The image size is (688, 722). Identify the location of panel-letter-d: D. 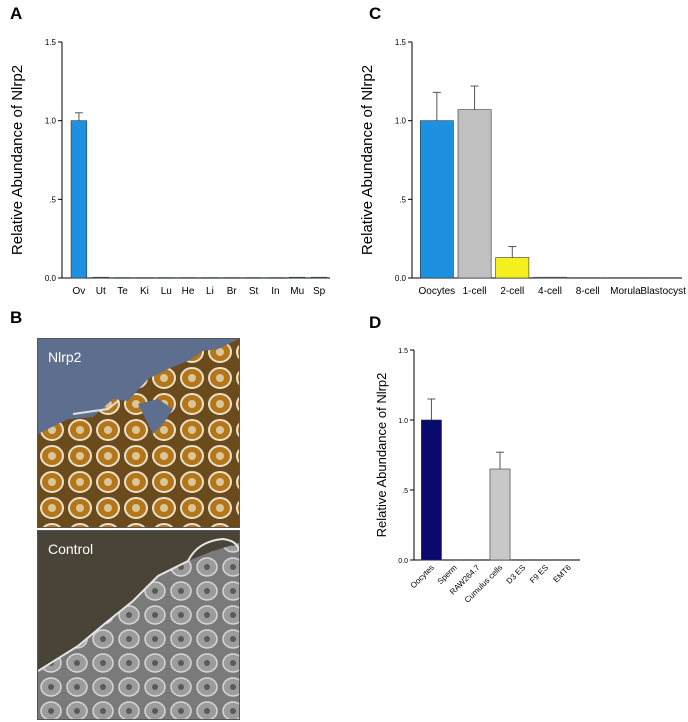
(375, 322).